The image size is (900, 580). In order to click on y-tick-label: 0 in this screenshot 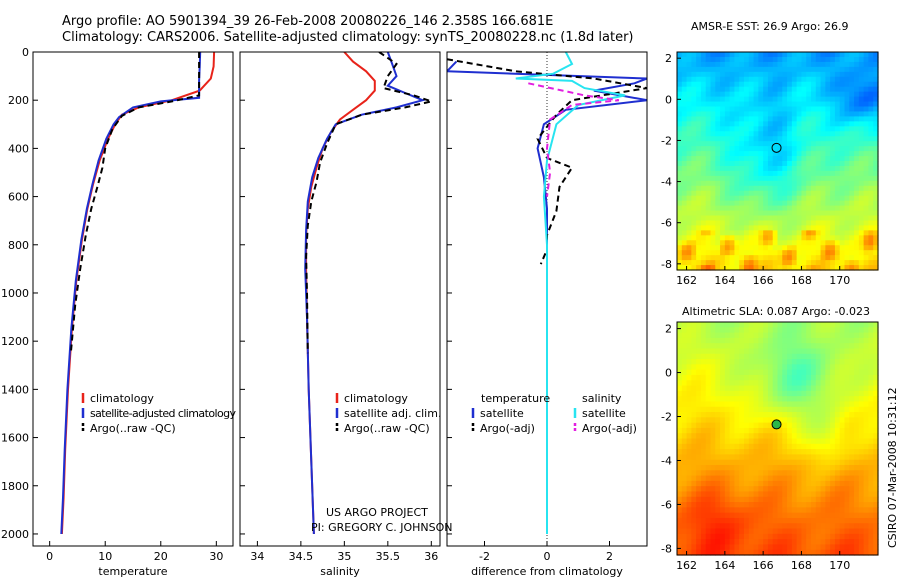, I will do `click(25, 52)`.